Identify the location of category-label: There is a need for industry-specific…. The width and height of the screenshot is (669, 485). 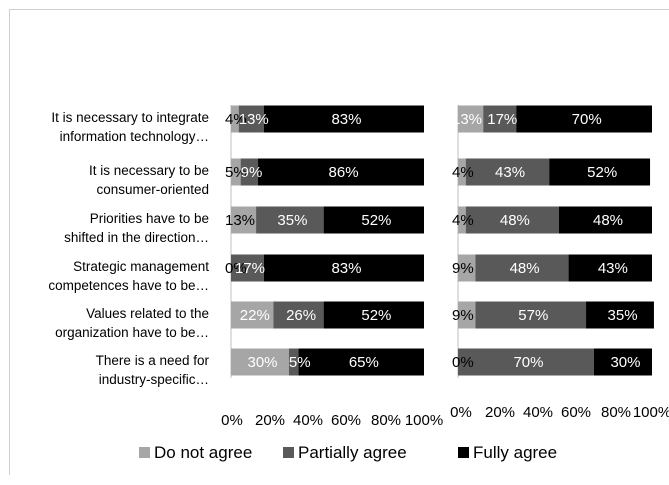
(153, 370).